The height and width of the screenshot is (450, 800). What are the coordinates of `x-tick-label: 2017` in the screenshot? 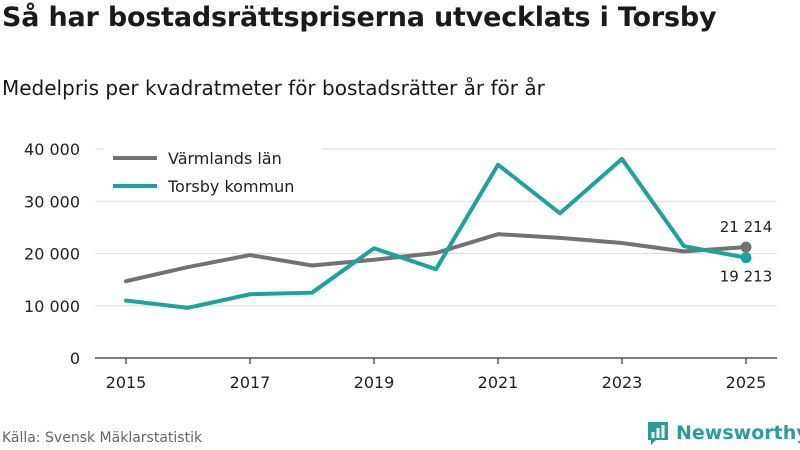 It's located at (250, 382).